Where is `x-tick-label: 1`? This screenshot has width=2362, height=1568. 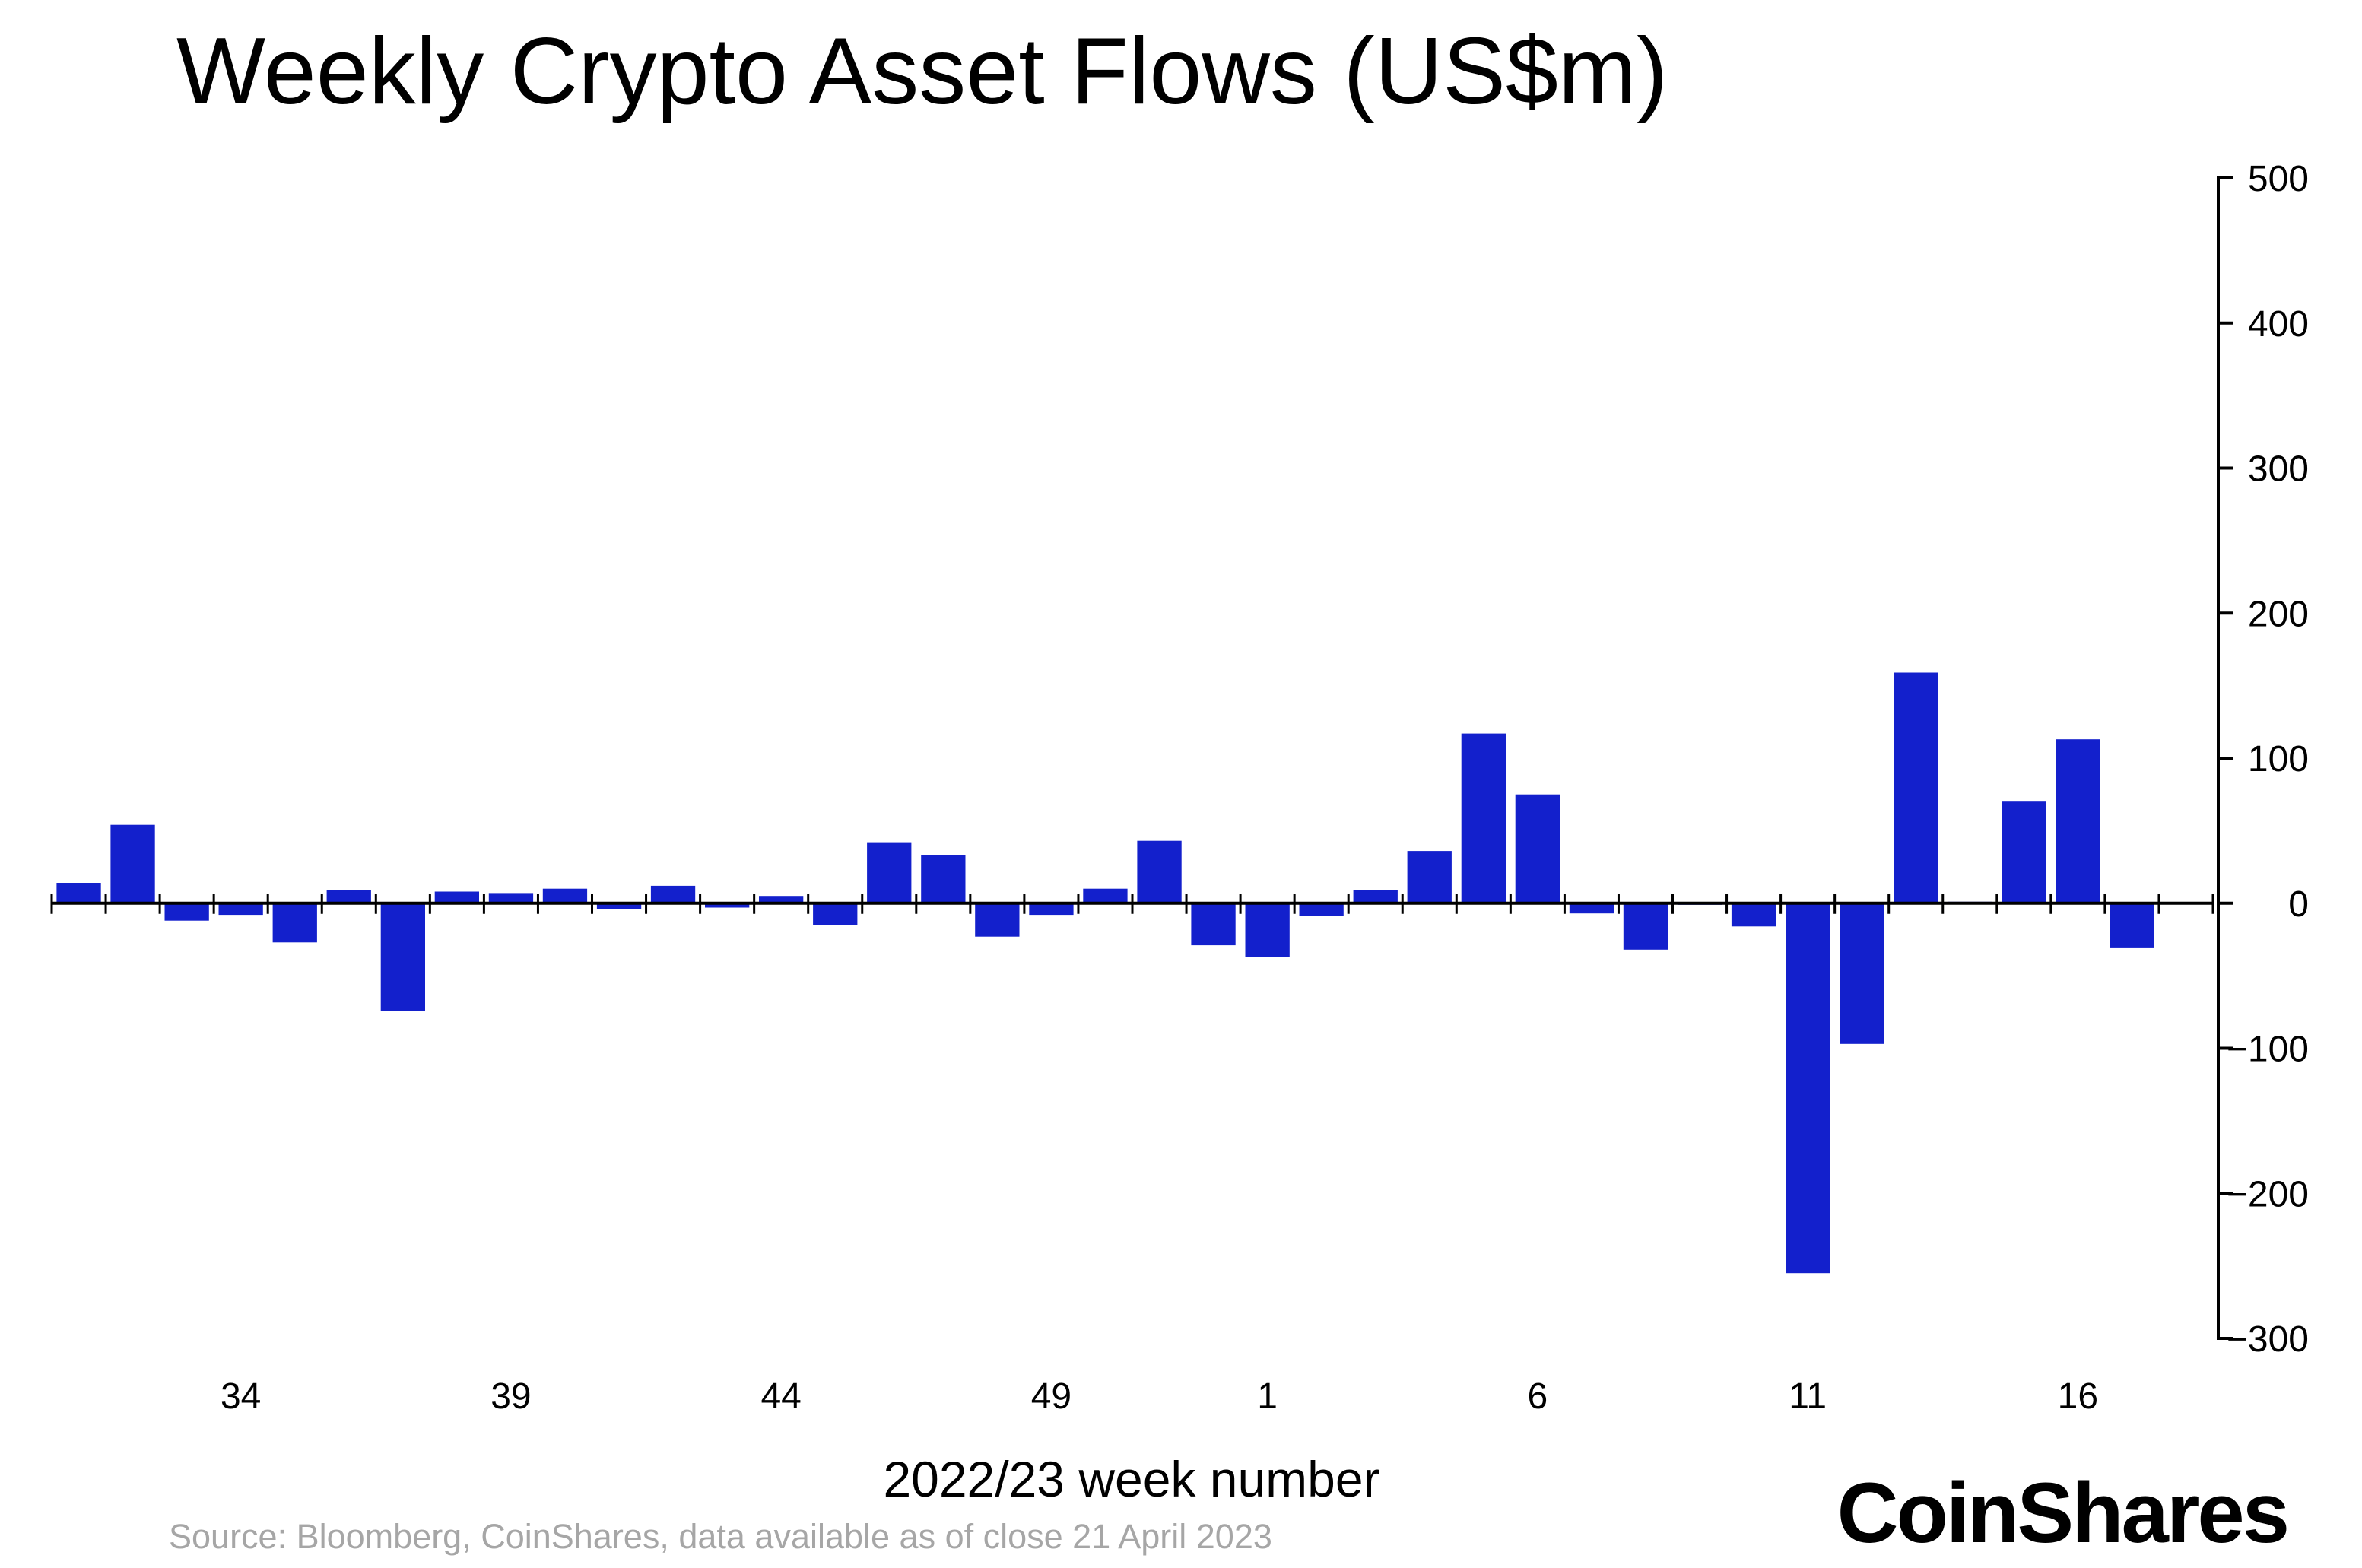 x-tick-label: 1 is located at coordinates (1267, 1397).